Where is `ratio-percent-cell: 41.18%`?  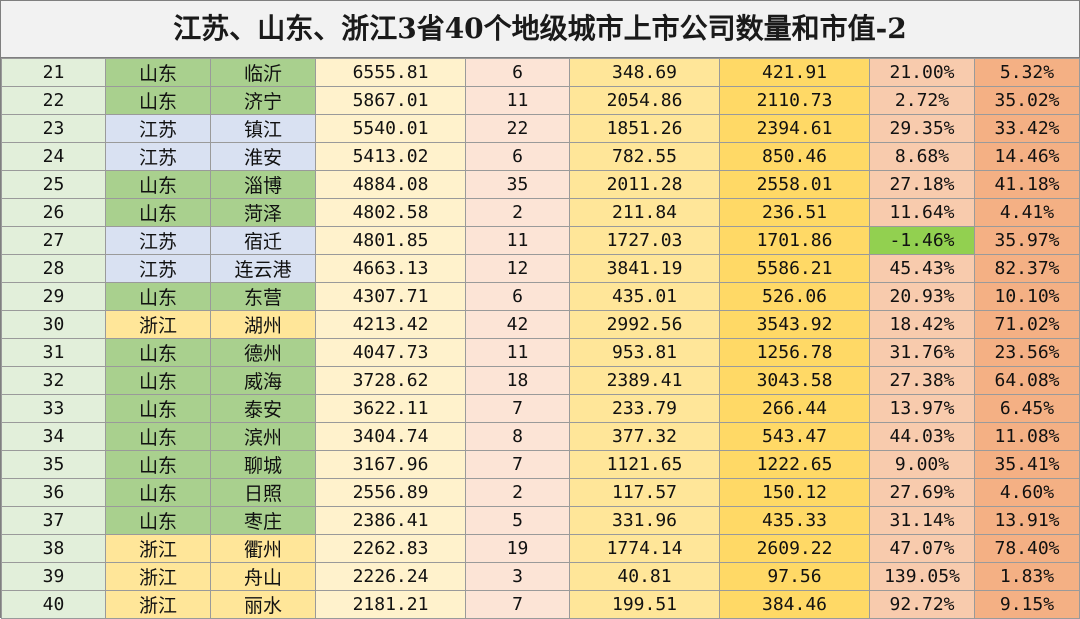 ratio-percent-cell: 41.18% is located at coordinates (1027, 184).